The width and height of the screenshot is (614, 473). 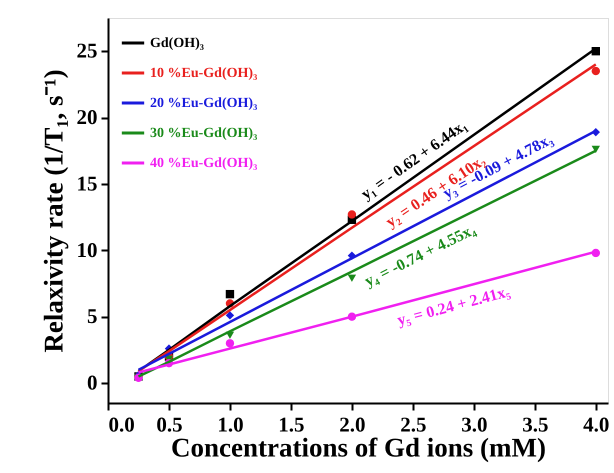 What do you see at coordinates (87, 117) in the screenshot?
I see `y-tick-label: 20` at bounding box center [87, 117].